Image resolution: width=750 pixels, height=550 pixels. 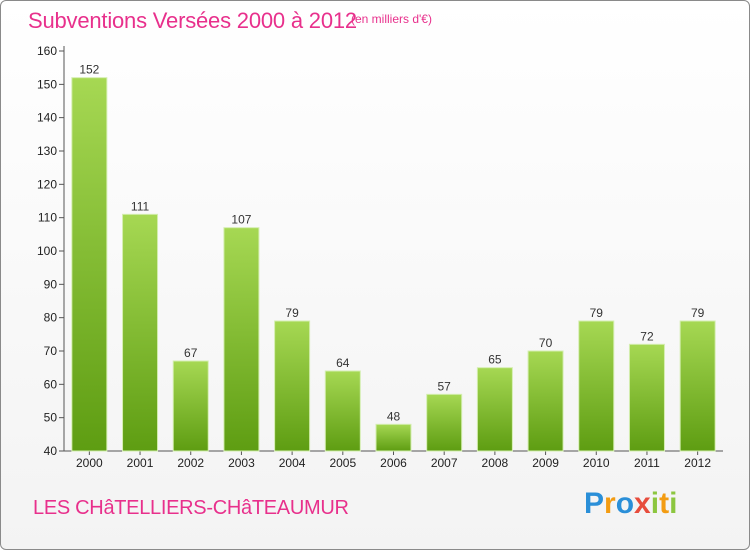 What do you see at coordinates (191, 353) in the screenshot?
I see `data-label: 67` at bounding box center [191, 353].